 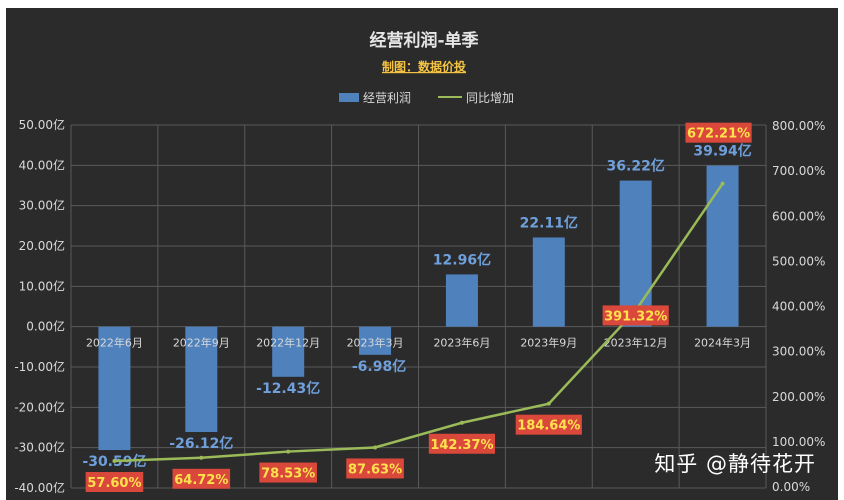 What do you see at coordinates (798, 352) in the screenshot?
I see `y-right-tick-label: 300.00%` at bounding box center [798, 352].